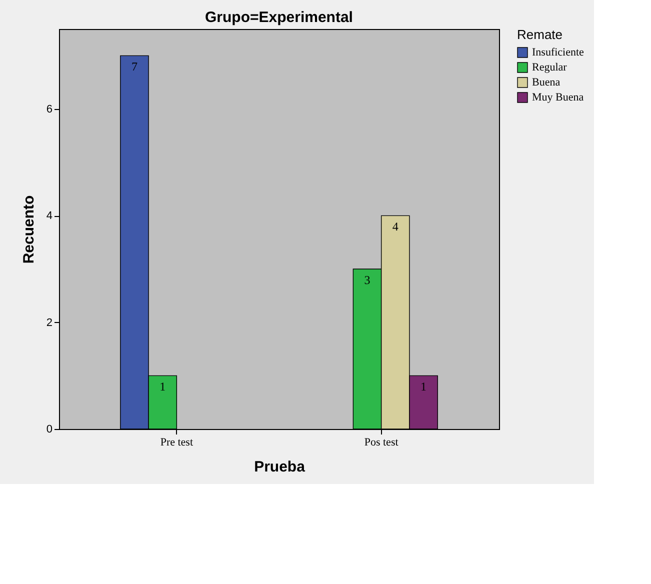 This screenshot has width=651, height=584. Describe the element at coordinates (550, 68) in the screenshot. I see `legend-label: Regular` at that location.